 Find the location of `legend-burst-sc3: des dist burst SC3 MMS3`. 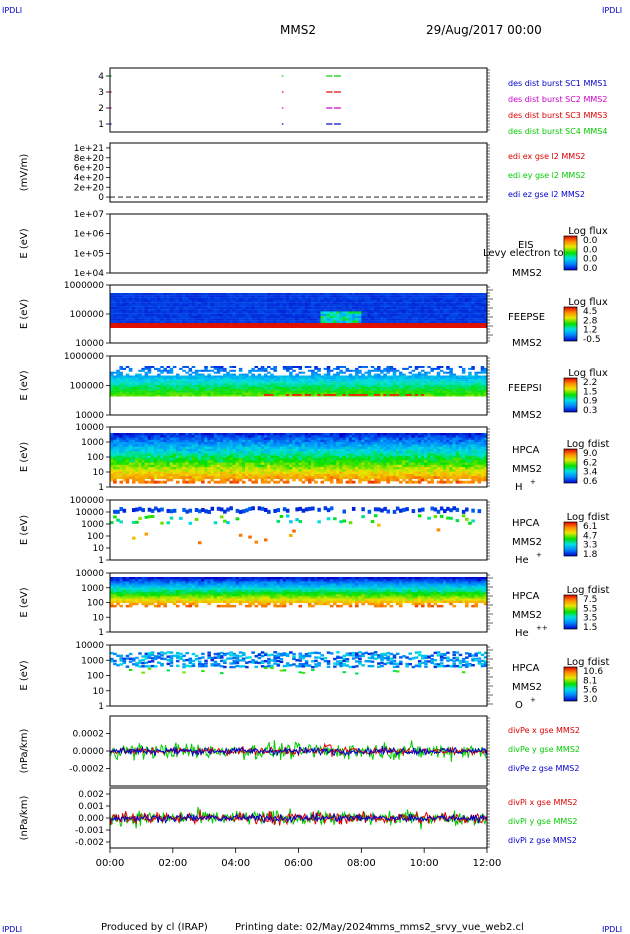

legend-burst-sc3: des dist burst SC3 MMS3 is located at coordinates (557, 115).